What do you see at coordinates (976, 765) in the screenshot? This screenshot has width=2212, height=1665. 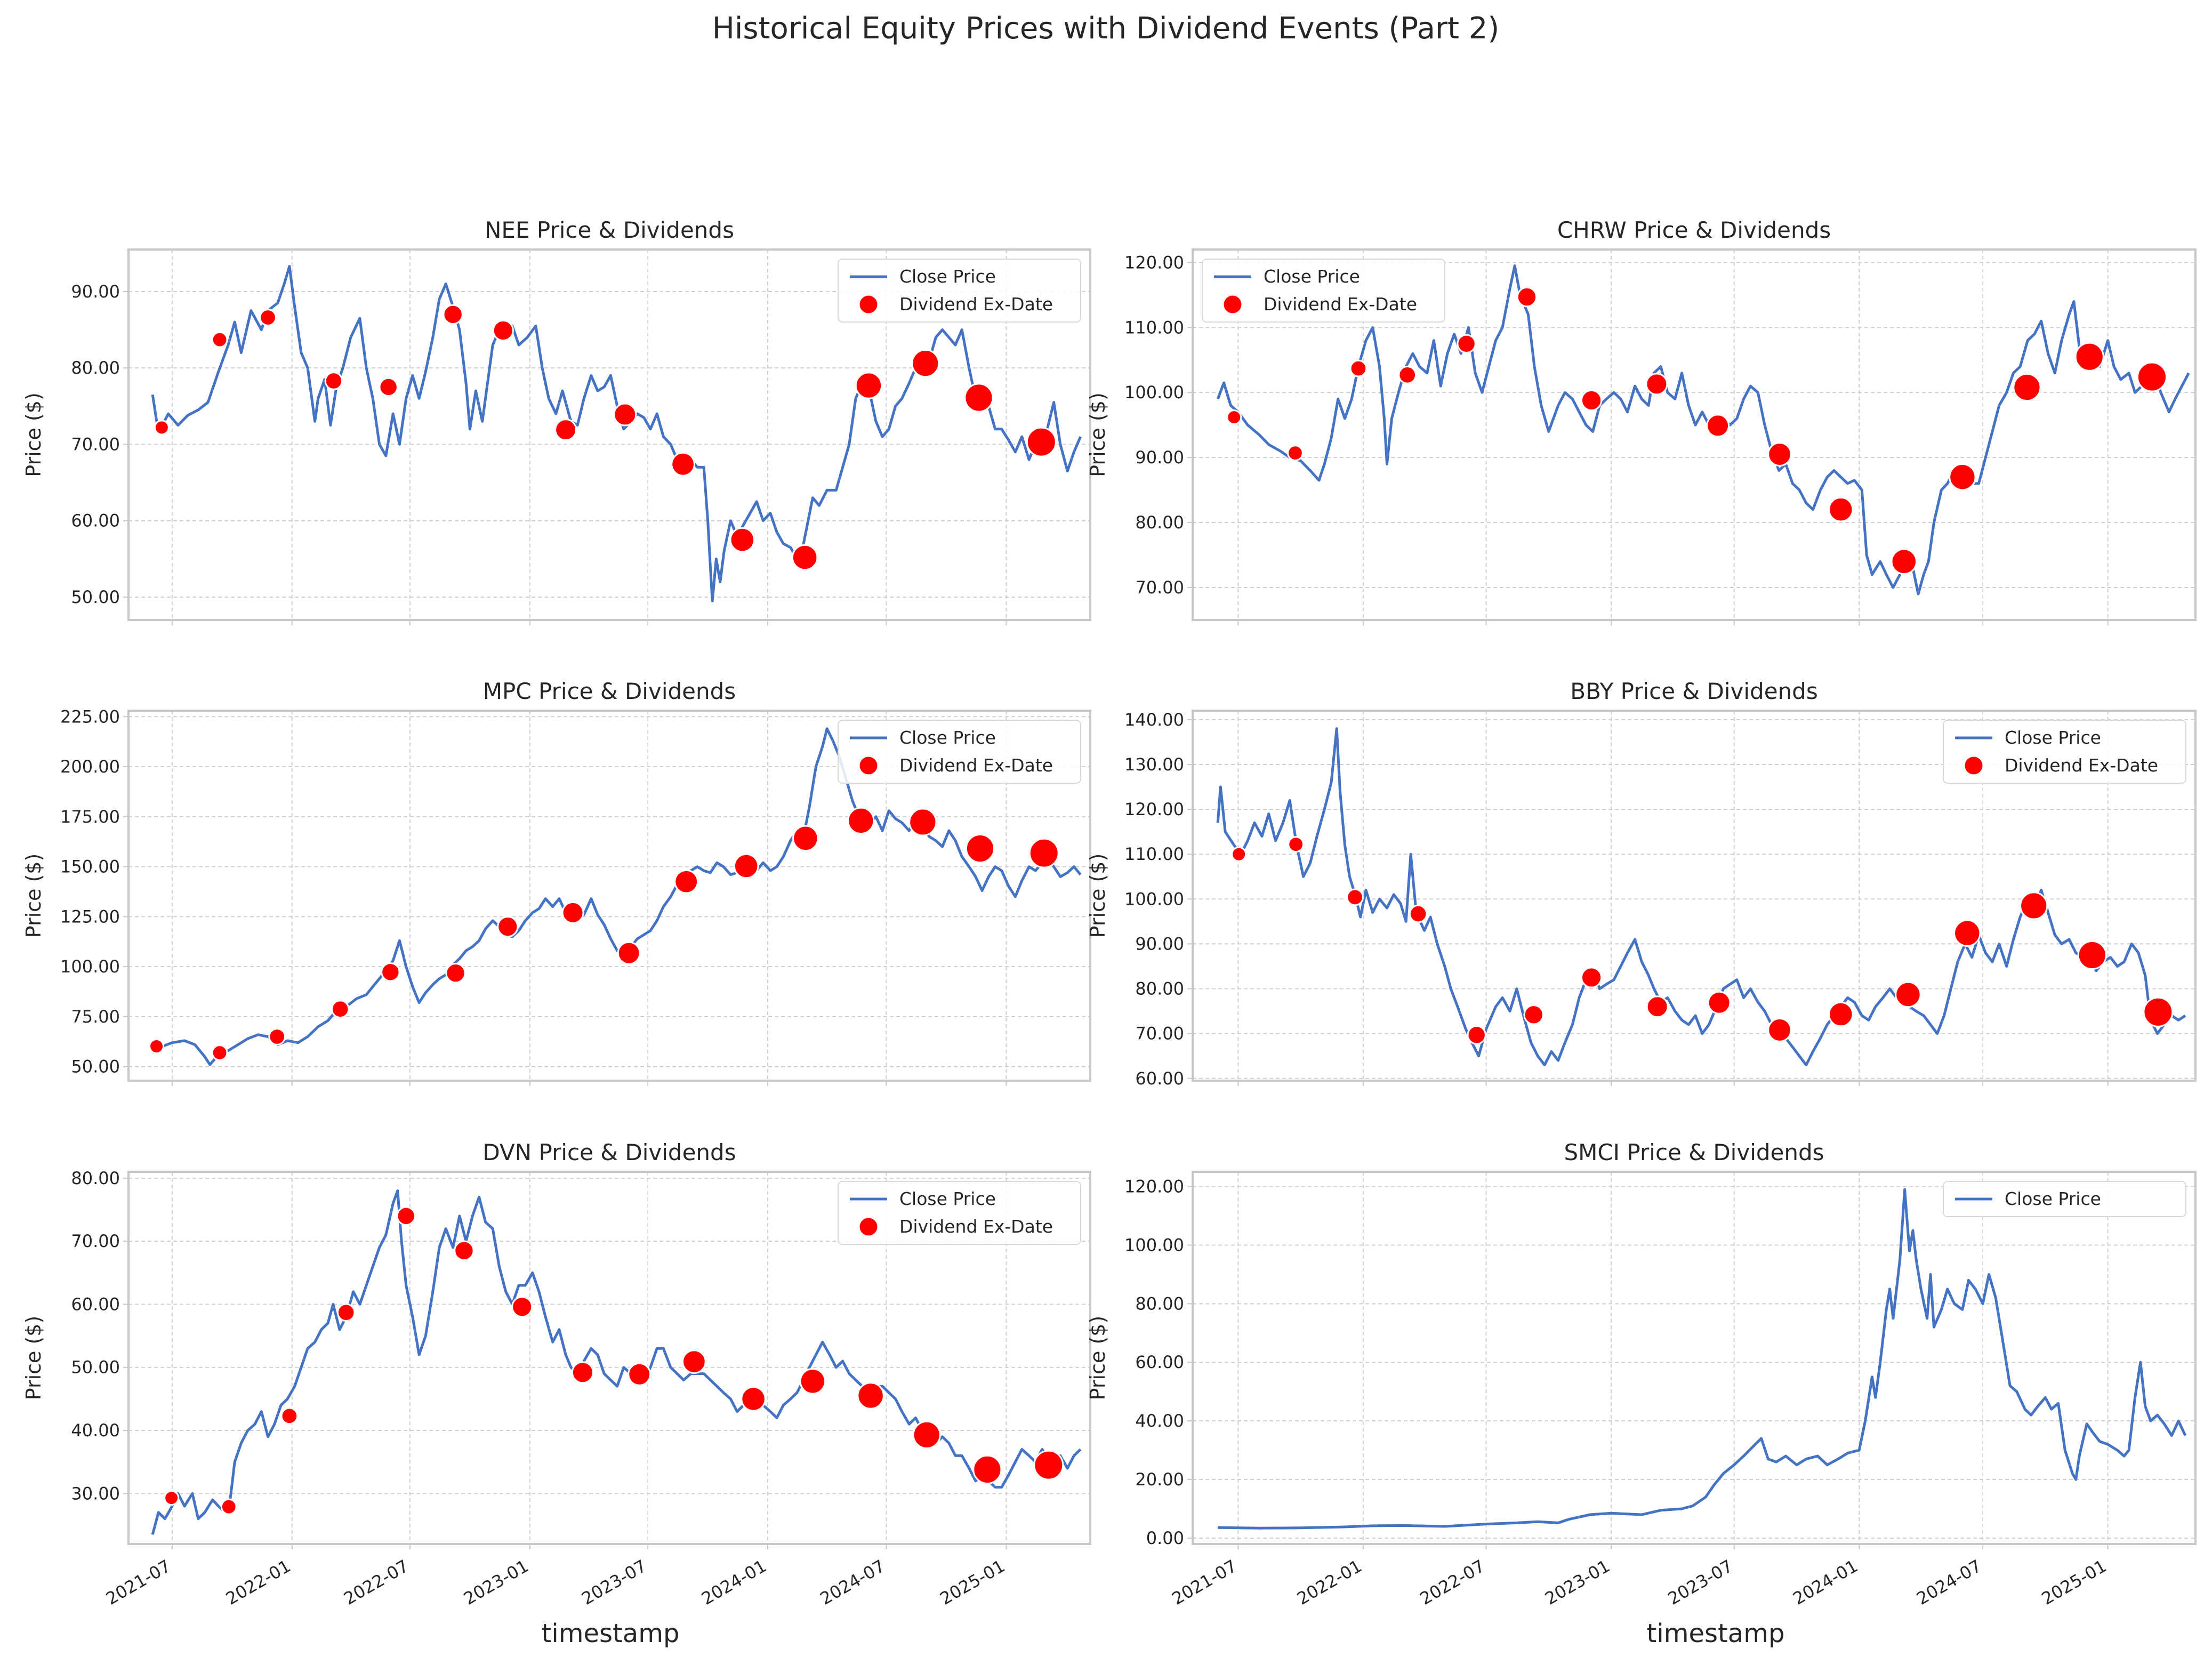 I see `legend-label: Dividend Ex-Date` at bounding box center [976, 765].